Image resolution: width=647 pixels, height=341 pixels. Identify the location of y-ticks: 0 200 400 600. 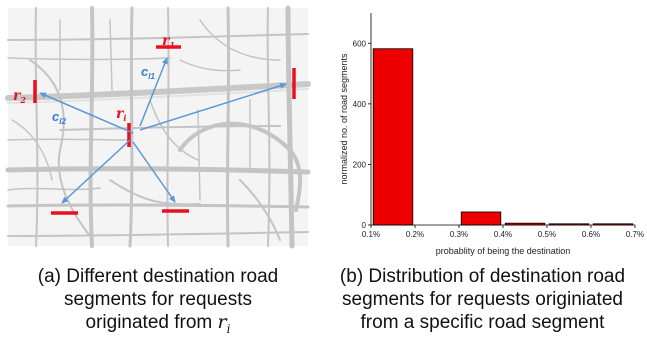
(362, 134).